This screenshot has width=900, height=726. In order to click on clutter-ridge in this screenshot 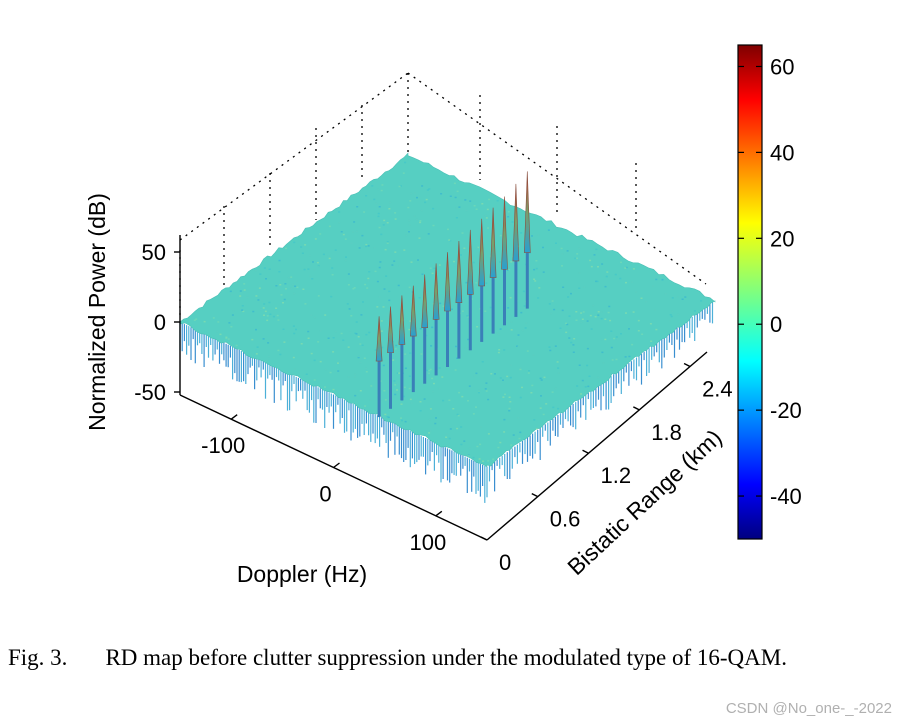, I will do `click(453, 294)`.